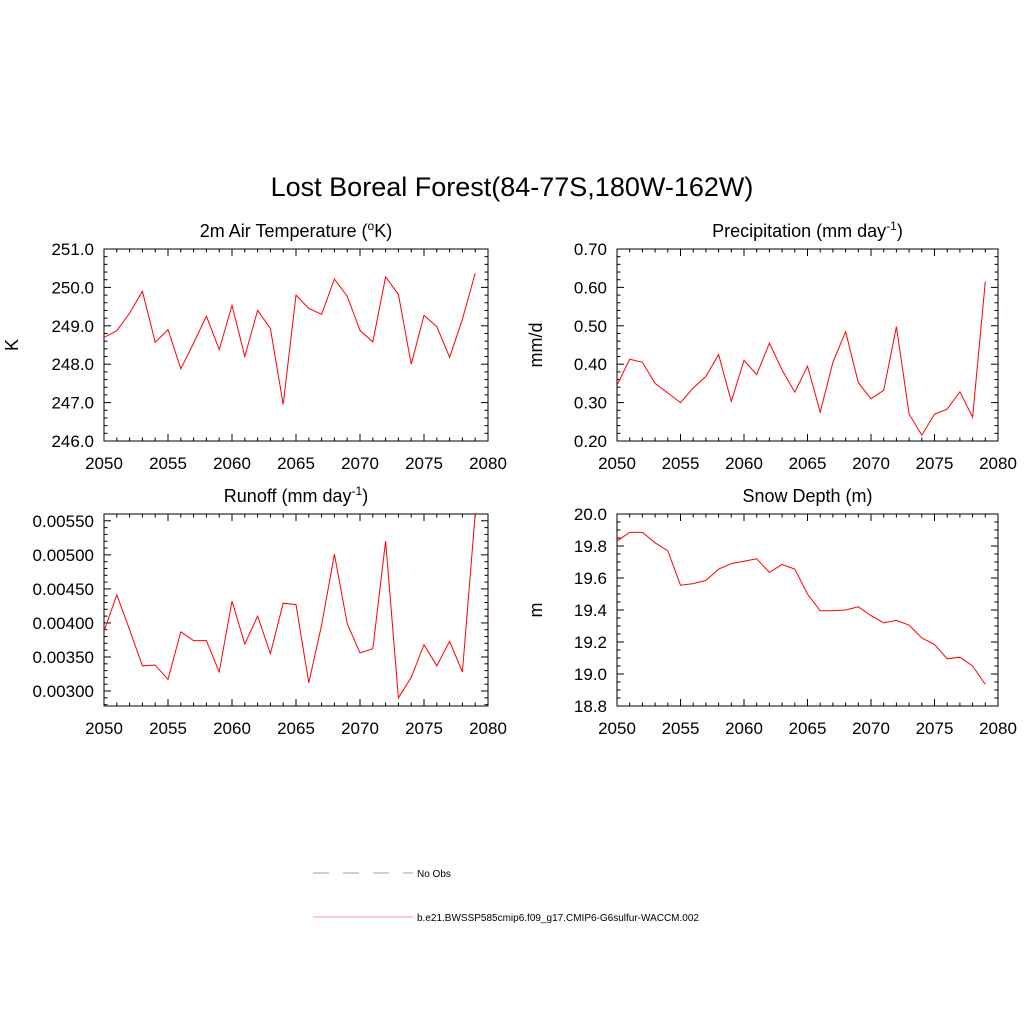 Image resolution: width=1024 pixels, height=1024 pixels. I want to click on y-tick-label-temp-5: 251.0, so click(72, 249).